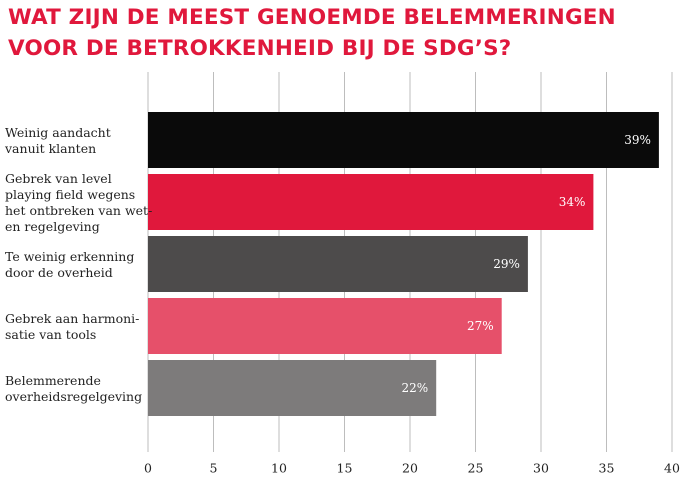 This screenshot has width=680, height=492. I want to click on bar-value-label: 27%, so click(480, 326).